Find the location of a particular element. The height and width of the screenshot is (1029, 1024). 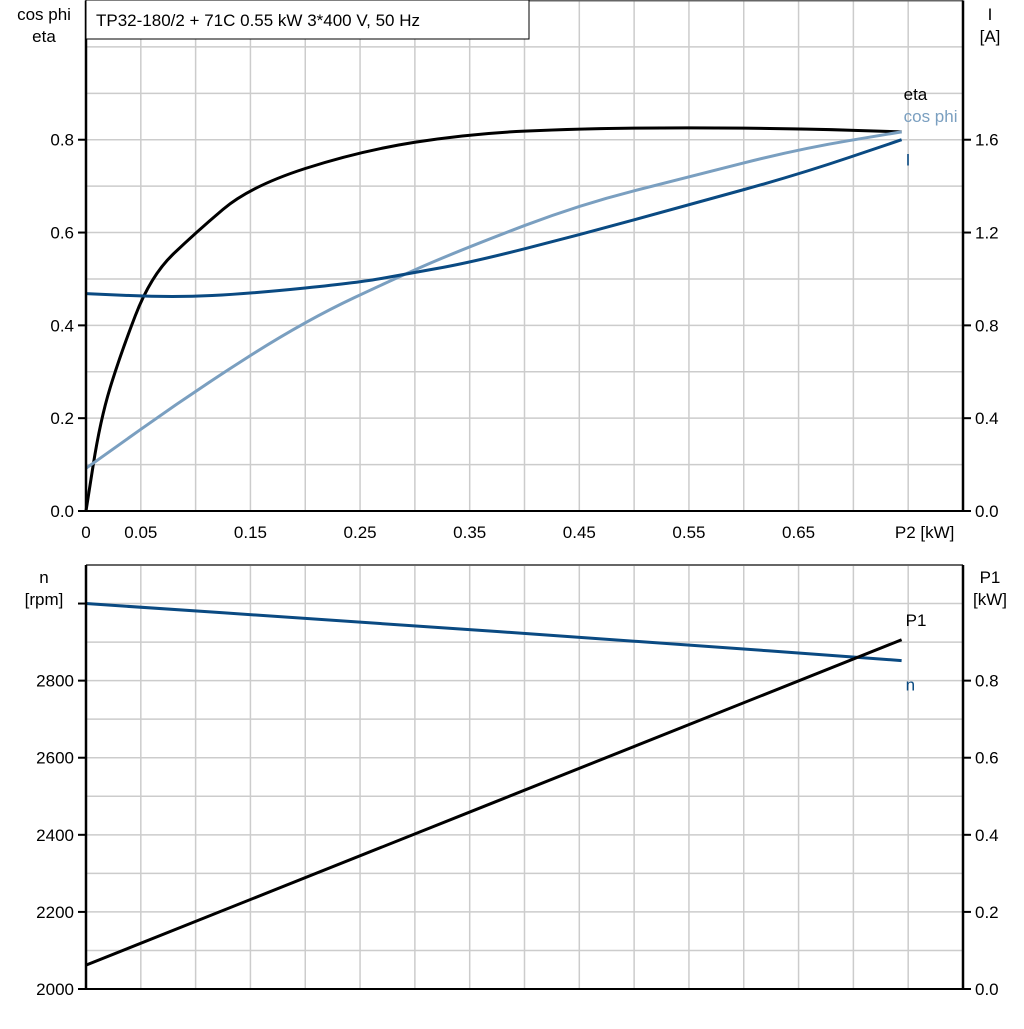

series-label-n: n is located at coordinates (910, 685).